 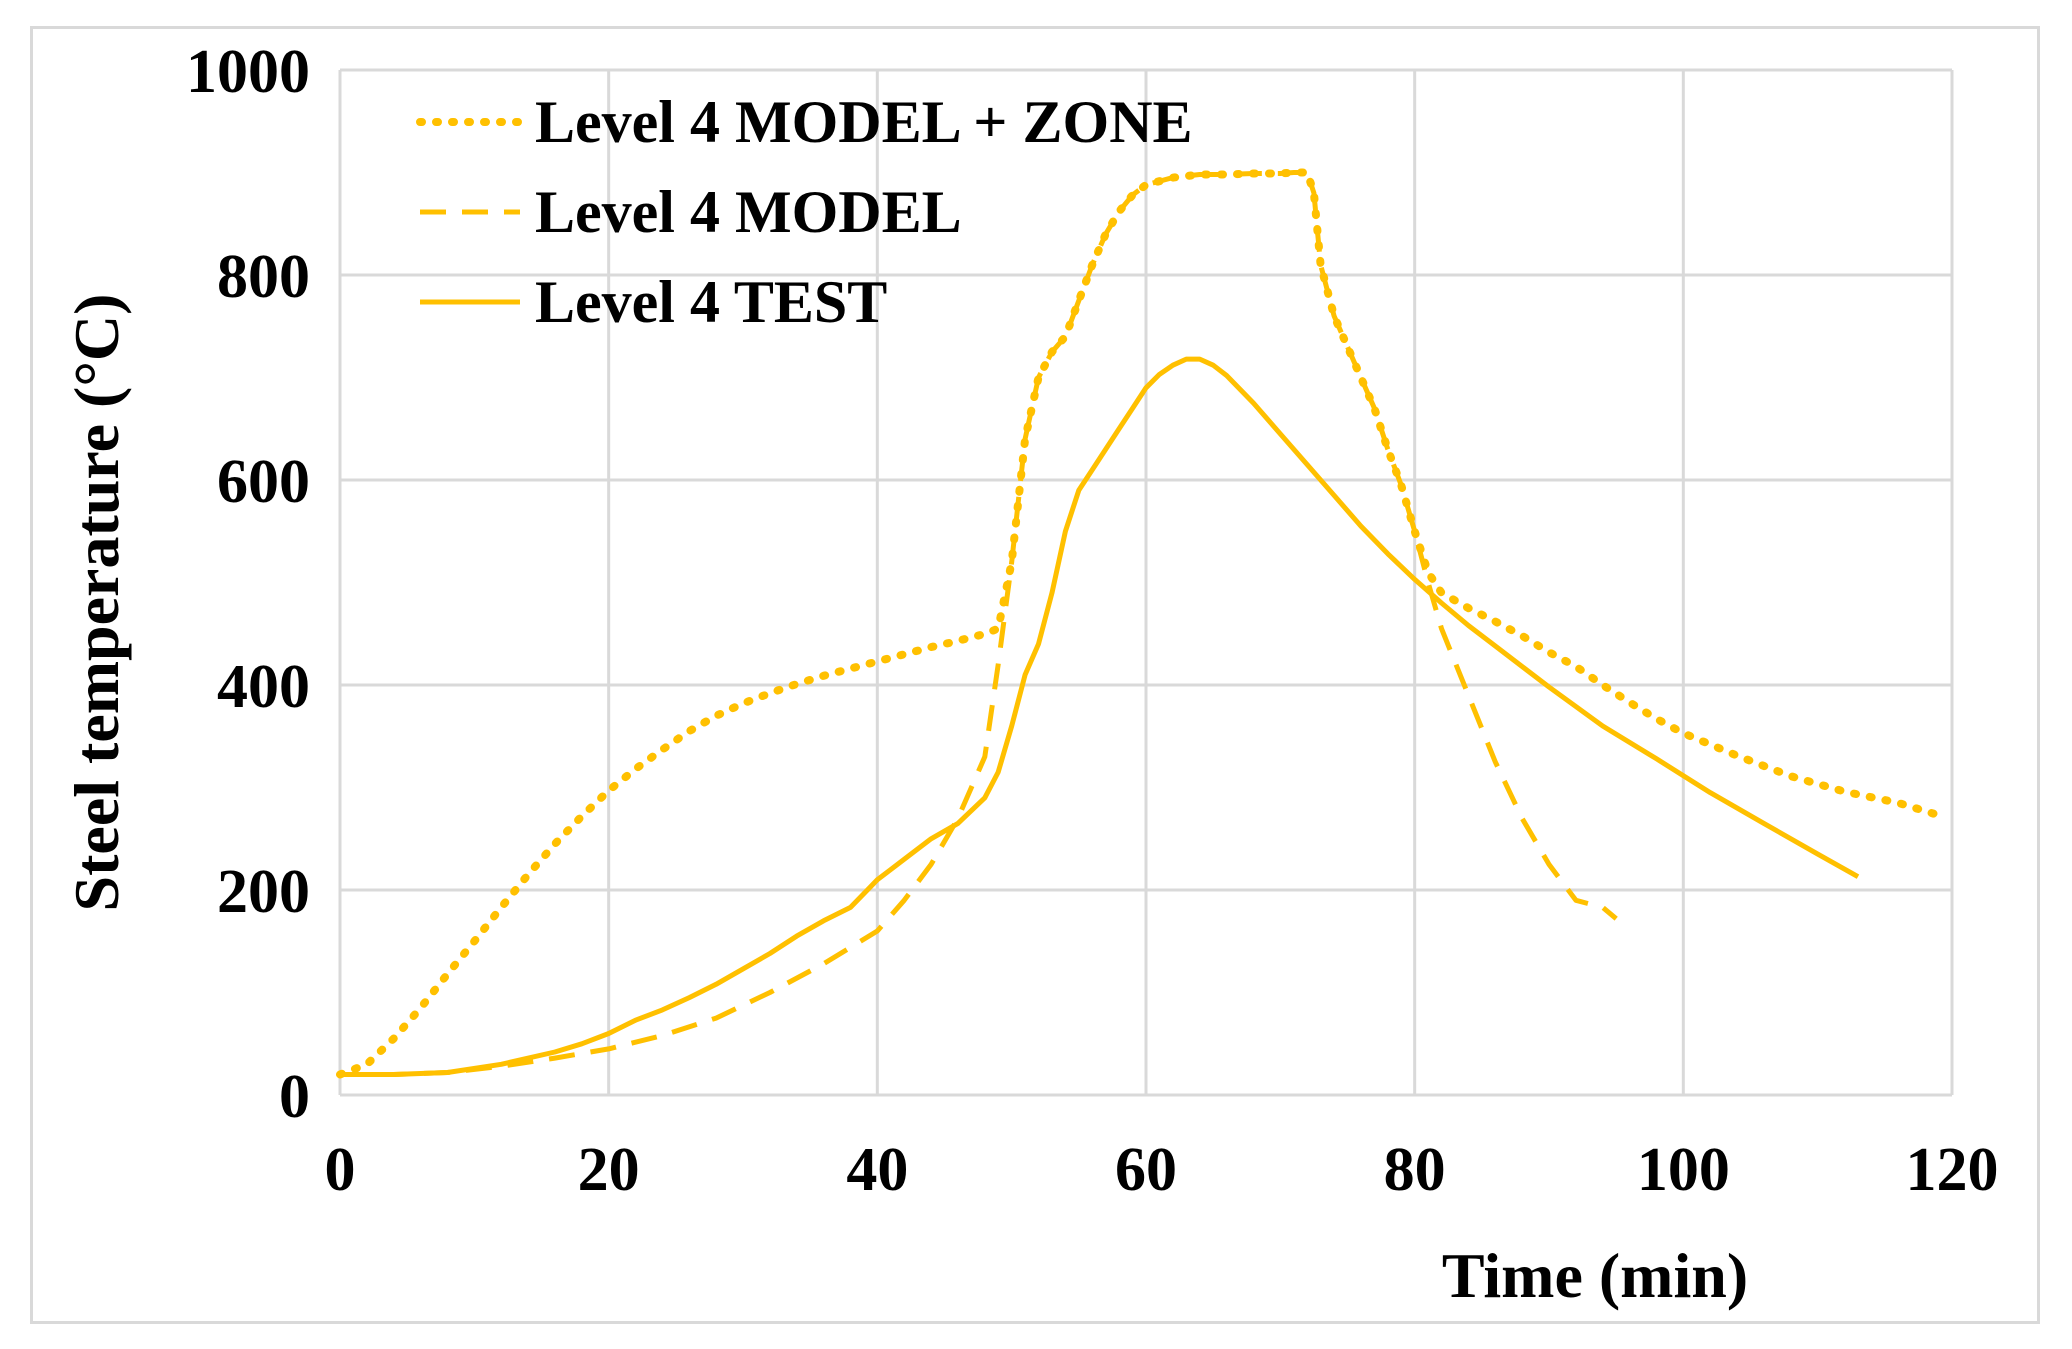 What do you see at coordinates (263, 892) in the screenshot?
I see `y-tick-label: 200` at bounding box center [263, 892].